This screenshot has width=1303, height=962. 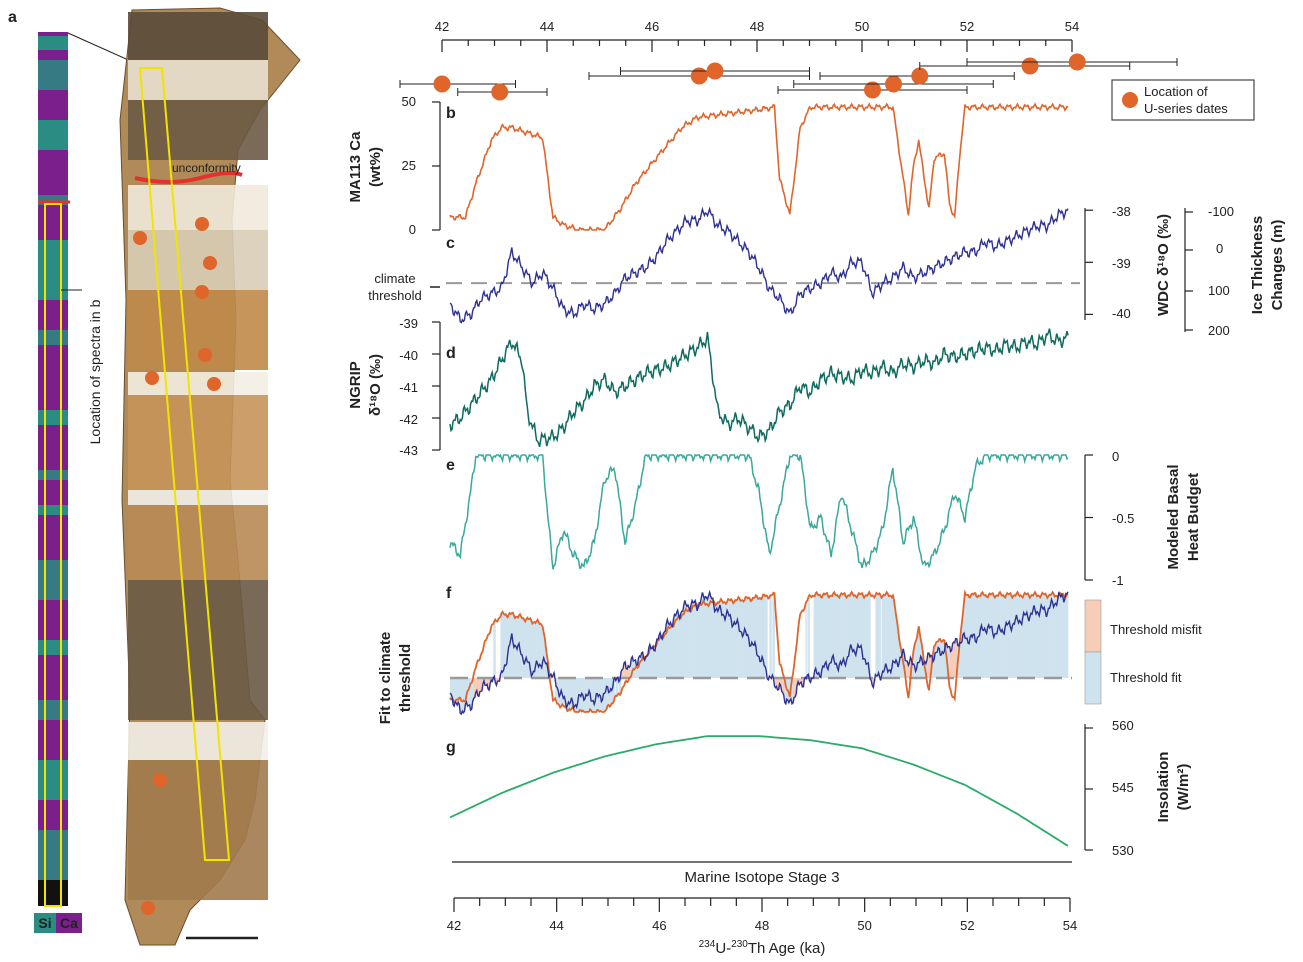 I want to click on c-wdc-ylabel: WDC δ¹⁸O (‰), so click(x=1163, y=265).